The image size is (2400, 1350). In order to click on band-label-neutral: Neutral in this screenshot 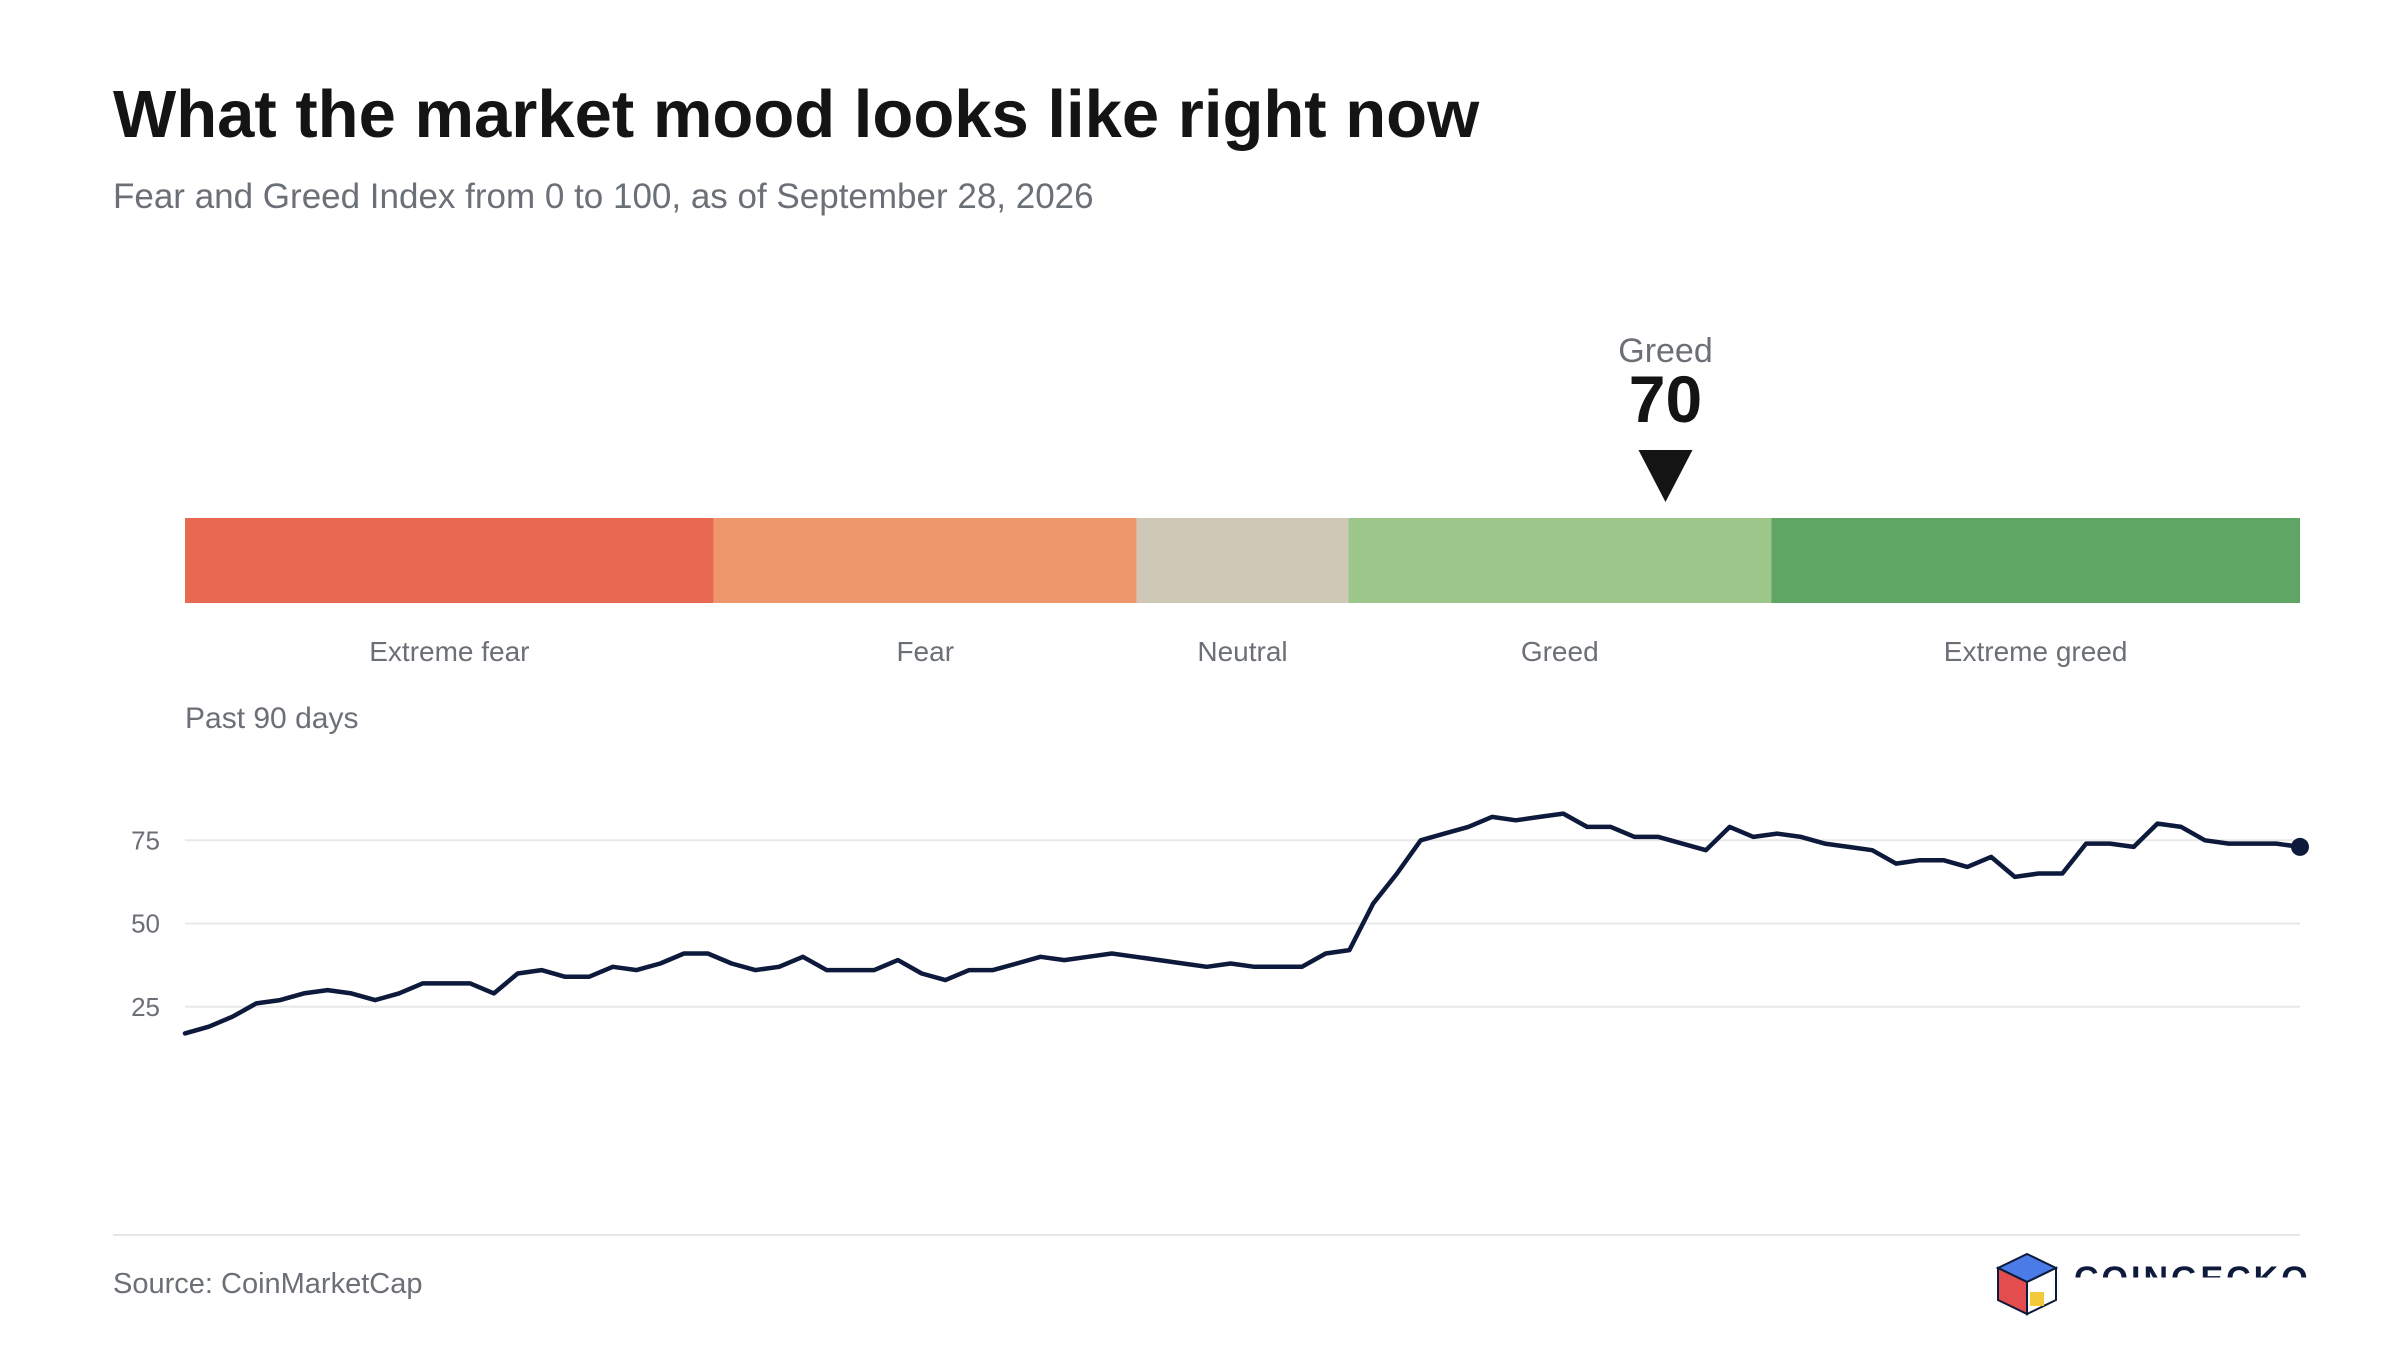, I will do `click(1242, 651)`.